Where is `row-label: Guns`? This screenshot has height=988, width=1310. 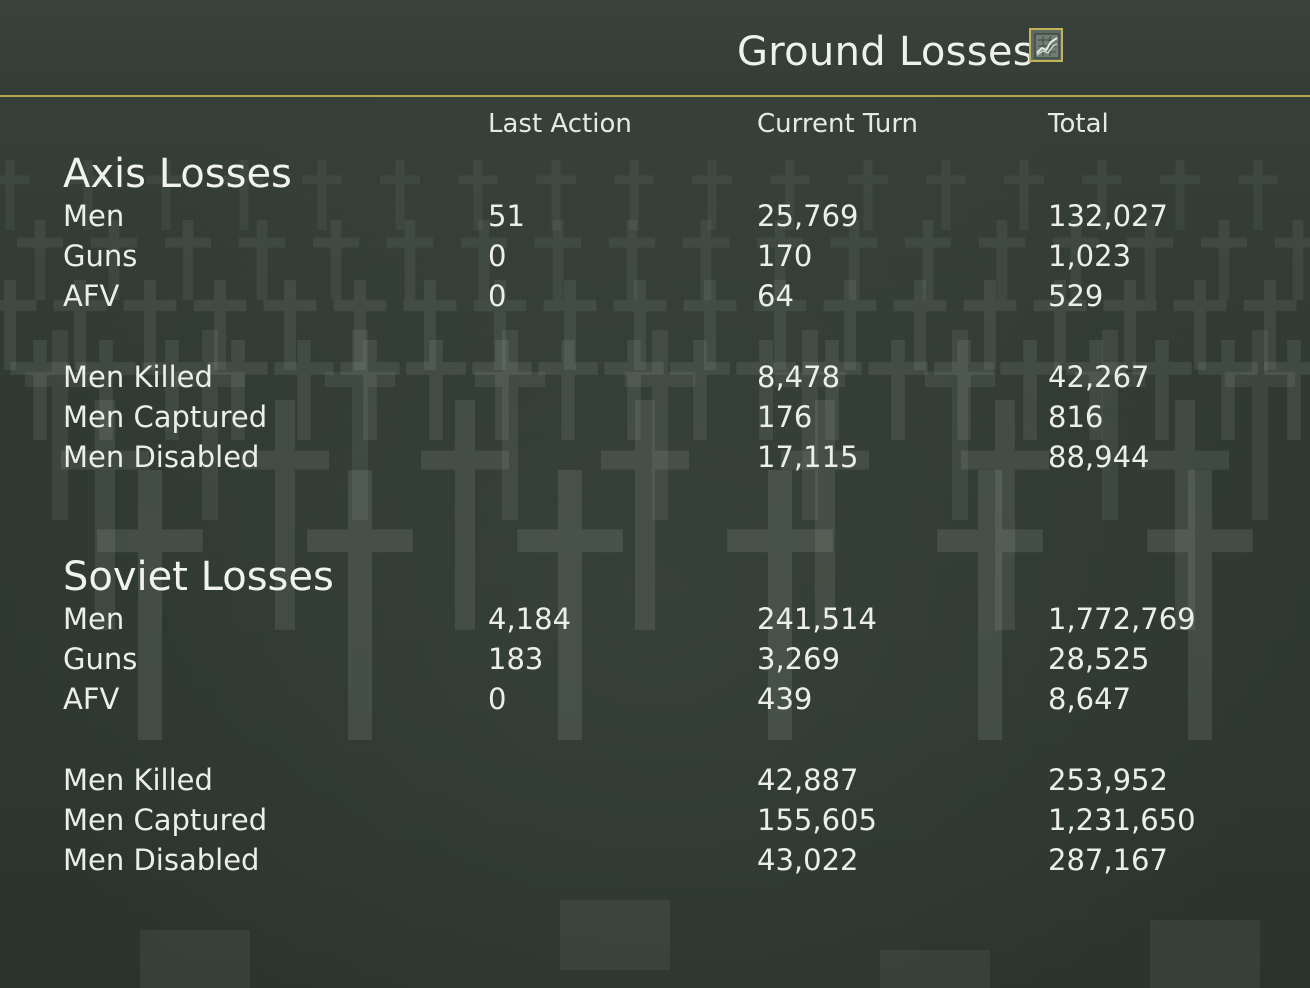
row-label: Guns is located at coordinates (100, 256).